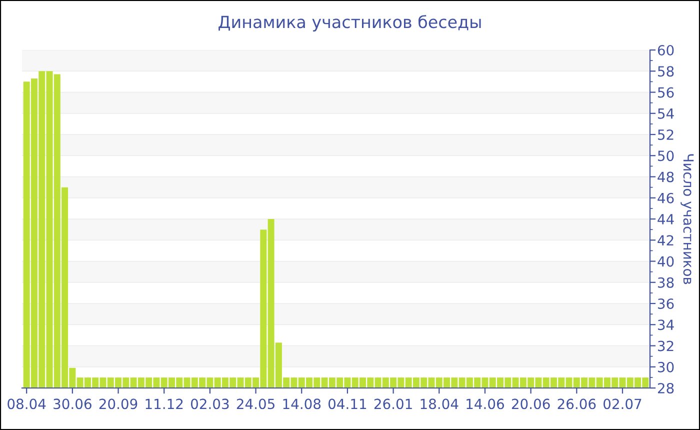 Image resolution: width=700 pixels, height=430 pixels. Describe the element at coordinates (302, 404) in the screenshot. I see `x-tick-label: 14.08` at that location.